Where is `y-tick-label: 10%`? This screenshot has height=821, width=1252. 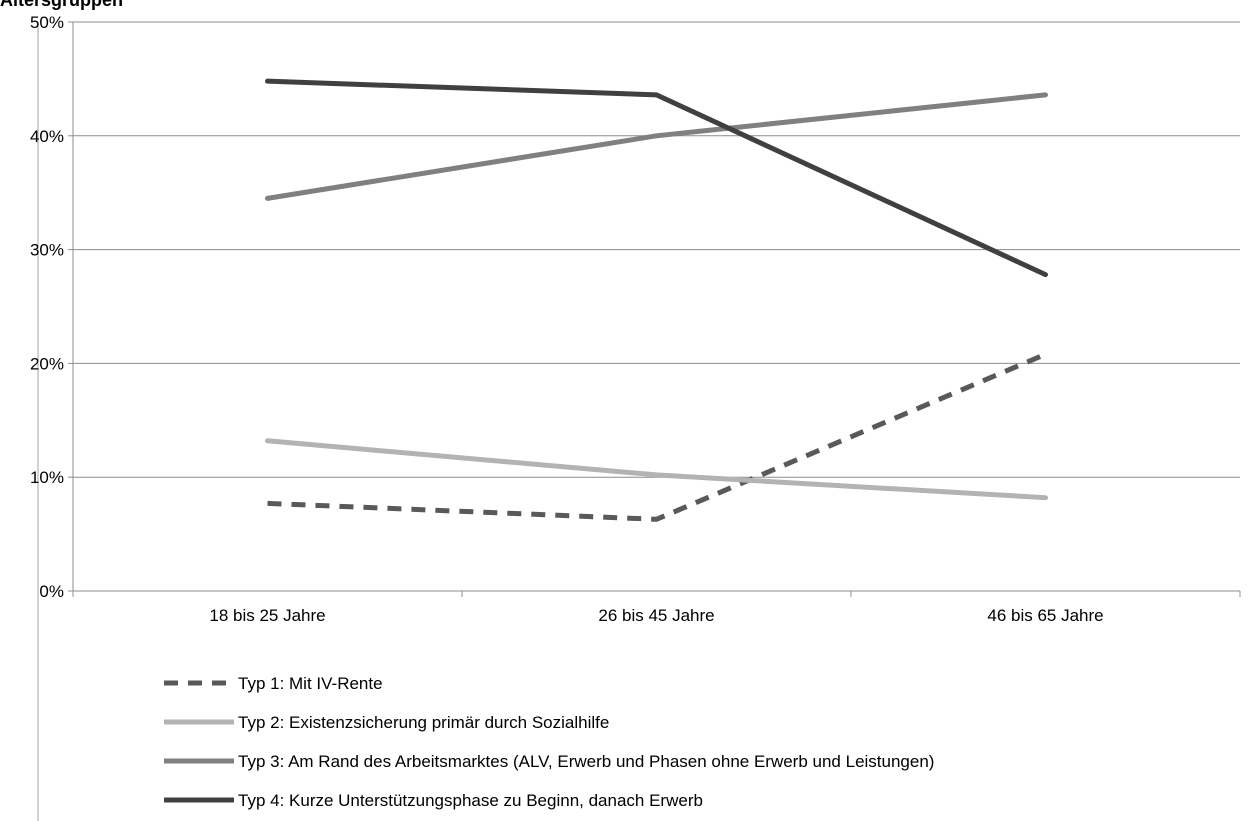 y-tick-label: 10% is located at coordinates (47, 477).